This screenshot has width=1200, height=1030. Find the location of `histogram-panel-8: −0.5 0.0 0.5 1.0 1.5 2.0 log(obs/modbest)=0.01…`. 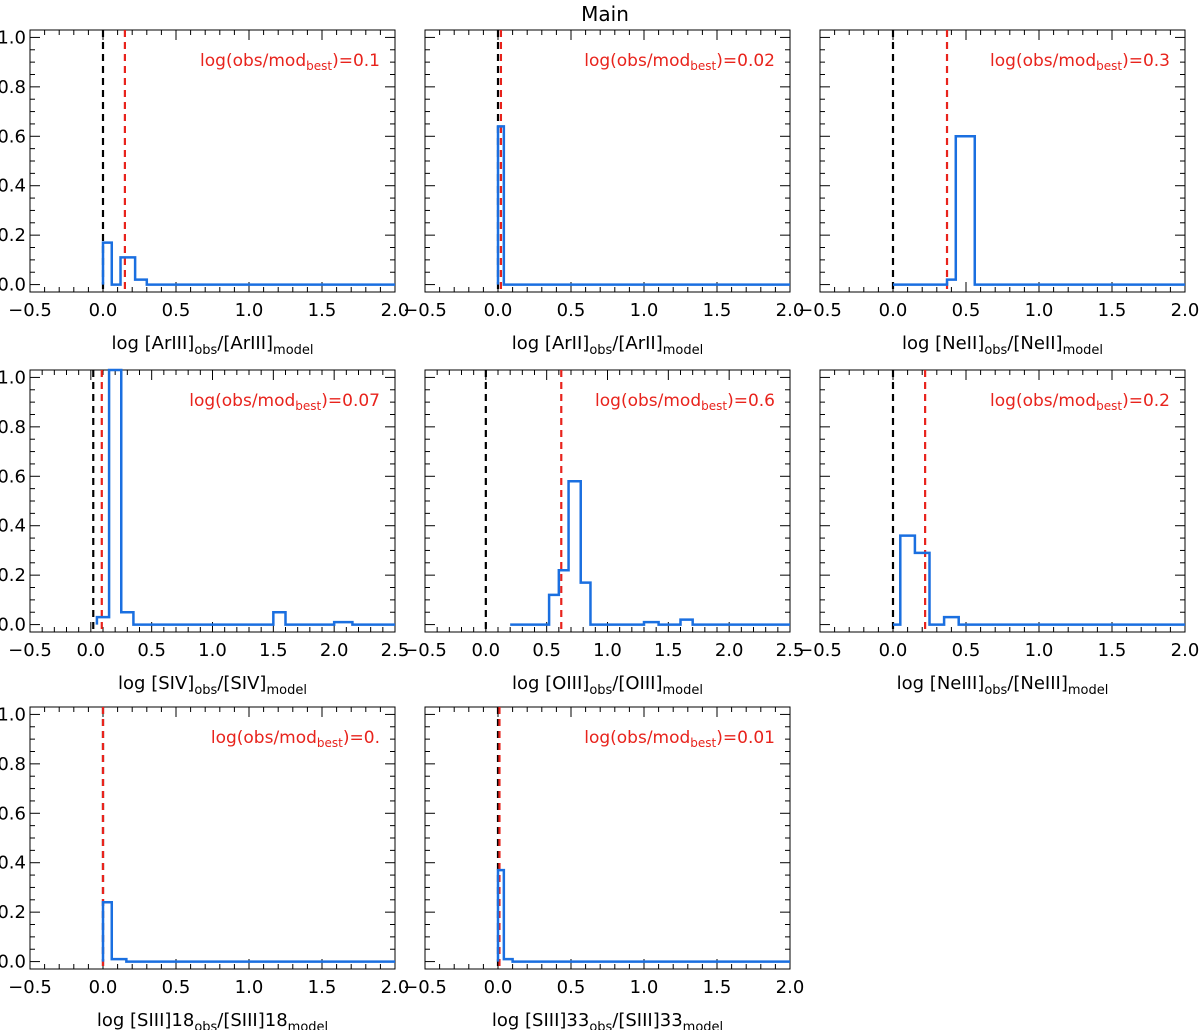

histogram-panel-8: −0.5 0.0 0.5 1.0 1.5 2.0 log(obs/modbest)=0.01… is located at coordinates (604, 868).